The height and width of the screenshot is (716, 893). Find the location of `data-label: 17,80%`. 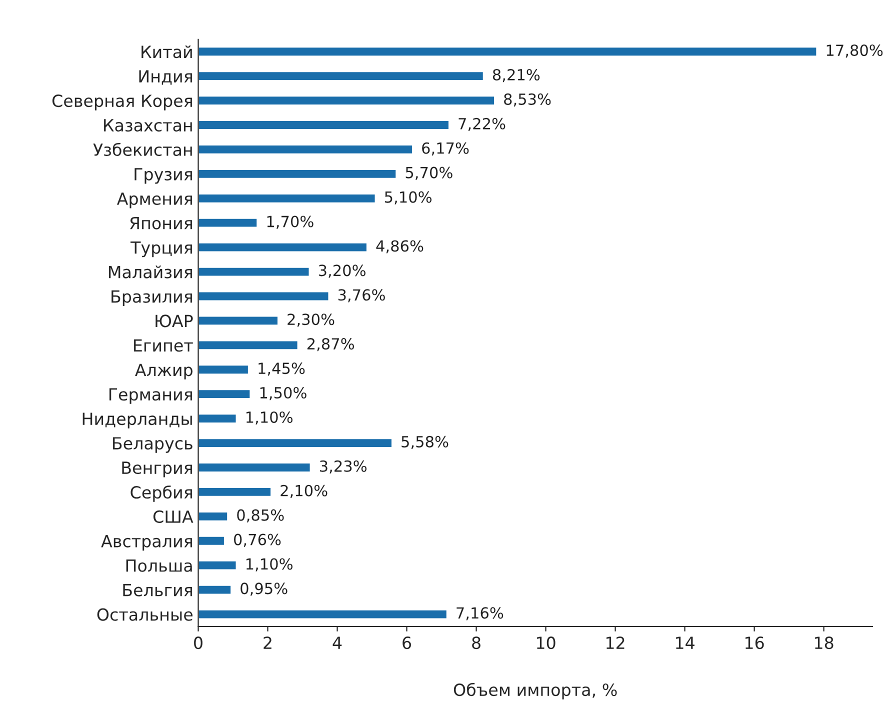

data-label: 17,80% is located at coordinates (854, 51).